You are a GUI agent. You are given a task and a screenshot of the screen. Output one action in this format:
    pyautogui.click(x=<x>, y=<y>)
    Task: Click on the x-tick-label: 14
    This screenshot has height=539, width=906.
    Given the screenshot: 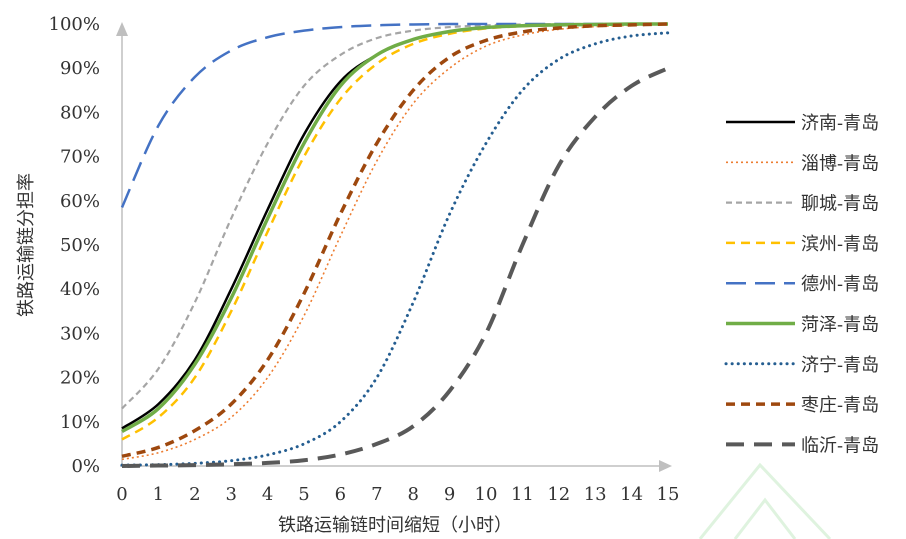 What is the action you would take?
    pyautogui.click(x=631, y=494)
    